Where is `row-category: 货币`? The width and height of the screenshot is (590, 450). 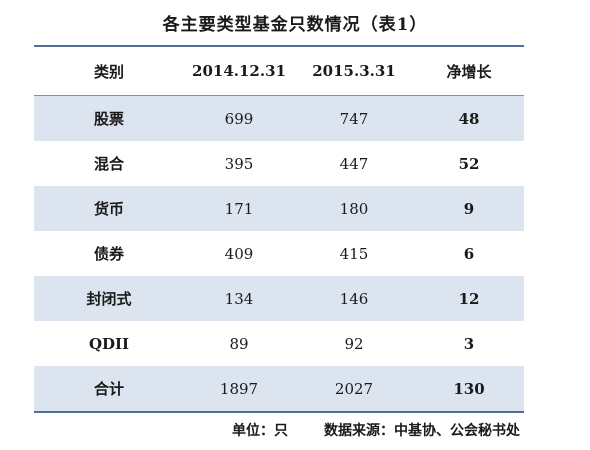 row-category: 货币 is located at coordinates (108, 209).